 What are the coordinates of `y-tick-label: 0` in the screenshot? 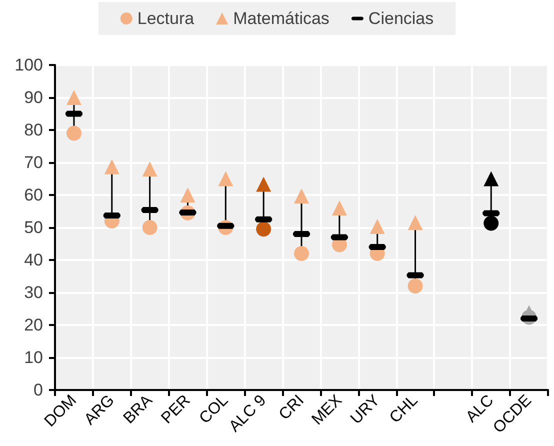 It's located at (38, 390).